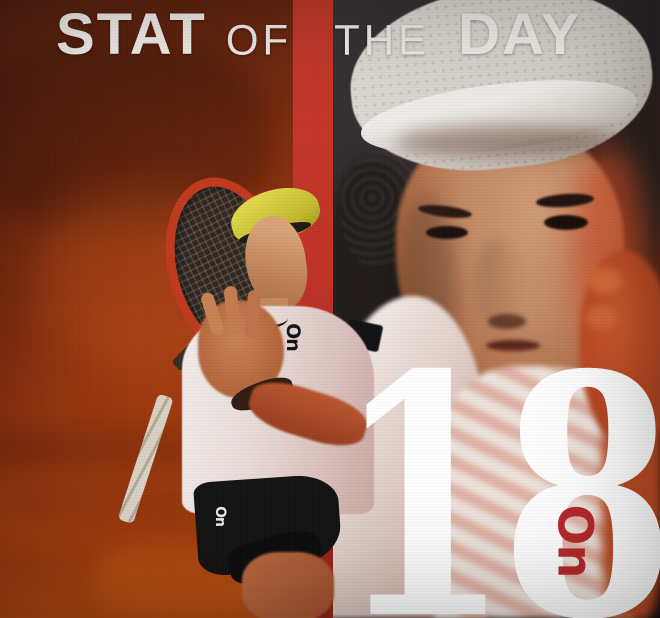 The width and height of the screenshot is (660, 618). Describe the element at coordinates (131, 34) in the screenshot. I see `title-word-stat: STAT` at that location.